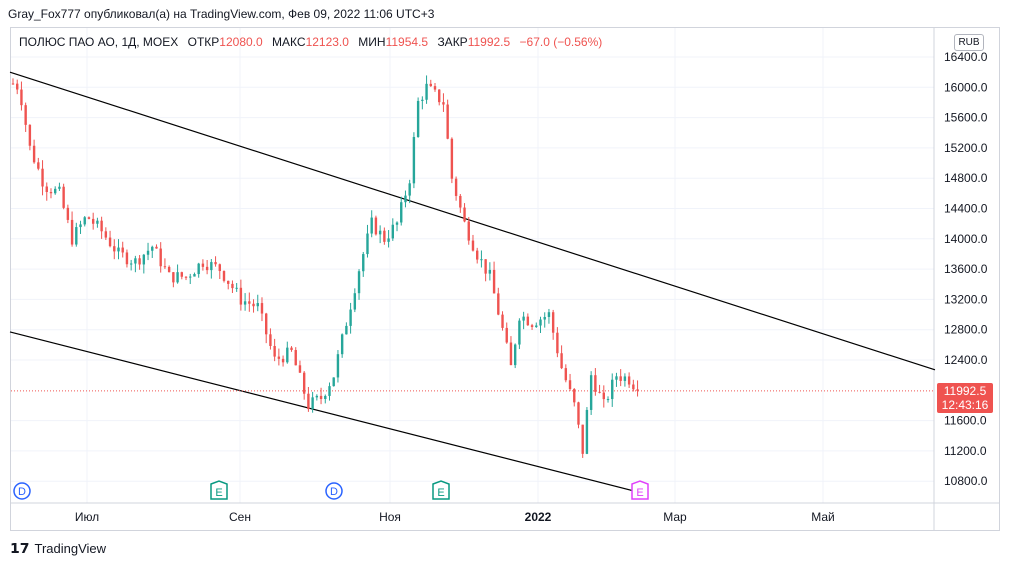 The height and width of the screenshot is (566, 1012). Describe the element at coordinates (58, 548) in the screenshot. I see `footer-brand: 𝟭𝟳 TradingView` at that location.